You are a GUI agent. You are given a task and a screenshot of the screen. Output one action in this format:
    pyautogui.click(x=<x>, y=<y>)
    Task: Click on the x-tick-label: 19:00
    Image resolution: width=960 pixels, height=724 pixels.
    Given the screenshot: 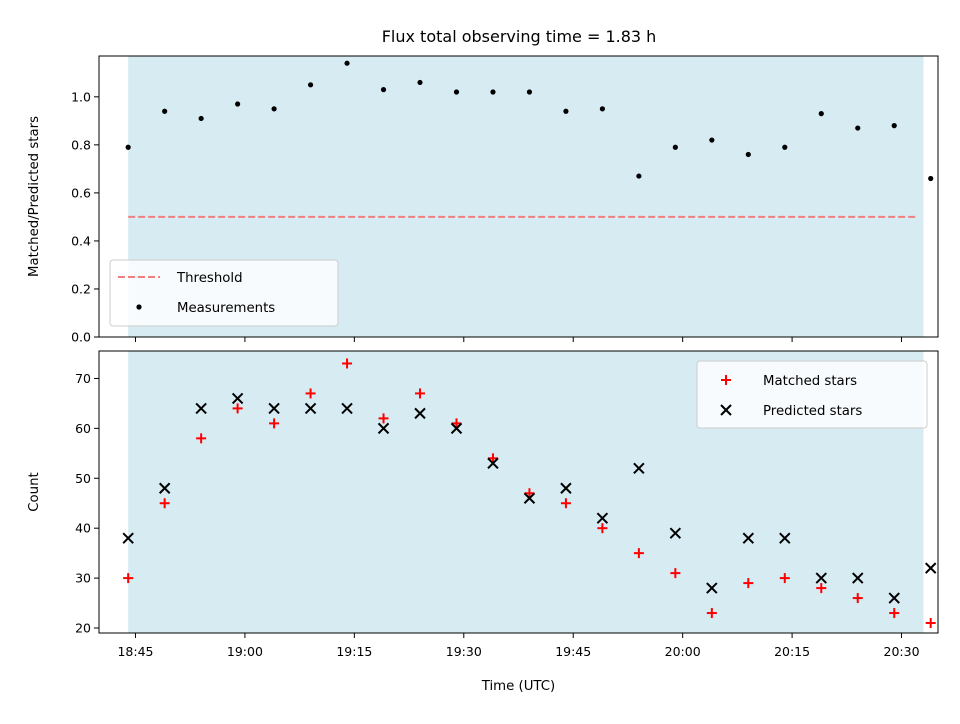 What is the action you would take?
    pyautogui.click(x=245, y=651)
    